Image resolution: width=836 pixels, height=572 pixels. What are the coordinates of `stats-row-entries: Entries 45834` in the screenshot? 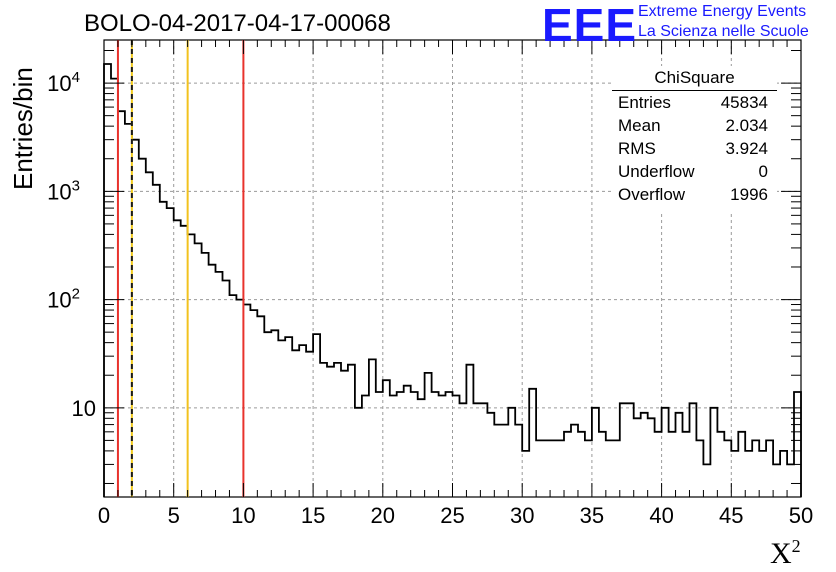 It's located at (693, 103).